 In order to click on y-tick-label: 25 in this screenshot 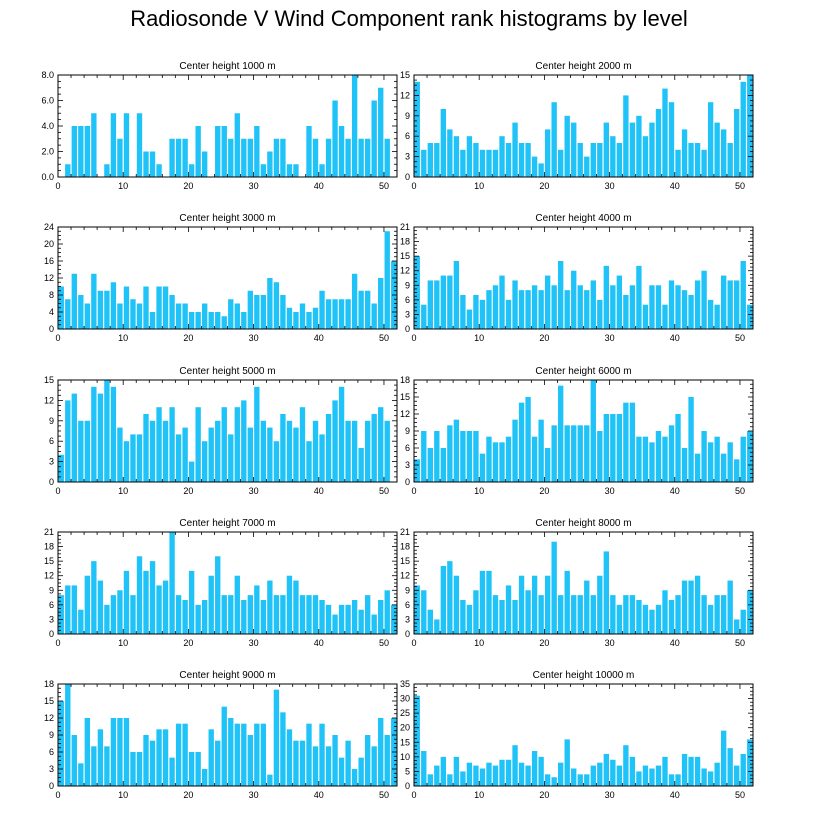, I will do `click(405, 713)`.